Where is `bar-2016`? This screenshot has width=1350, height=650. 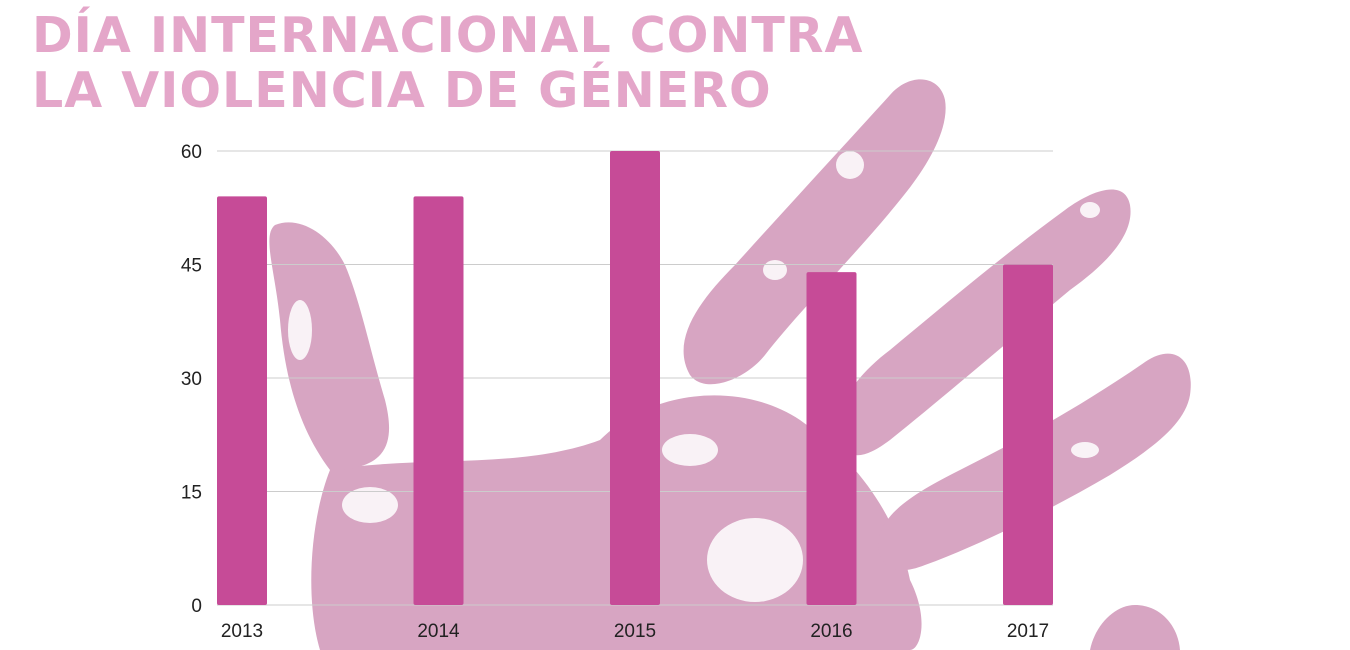 bar-2016 is located at coordinates (831, 438).